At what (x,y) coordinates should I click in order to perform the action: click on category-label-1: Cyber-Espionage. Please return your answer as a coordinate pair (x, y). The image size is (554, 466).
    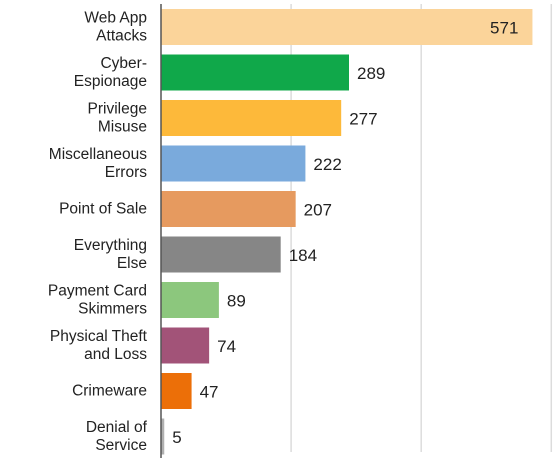
    Looking at the image, I should click on (110, 72).